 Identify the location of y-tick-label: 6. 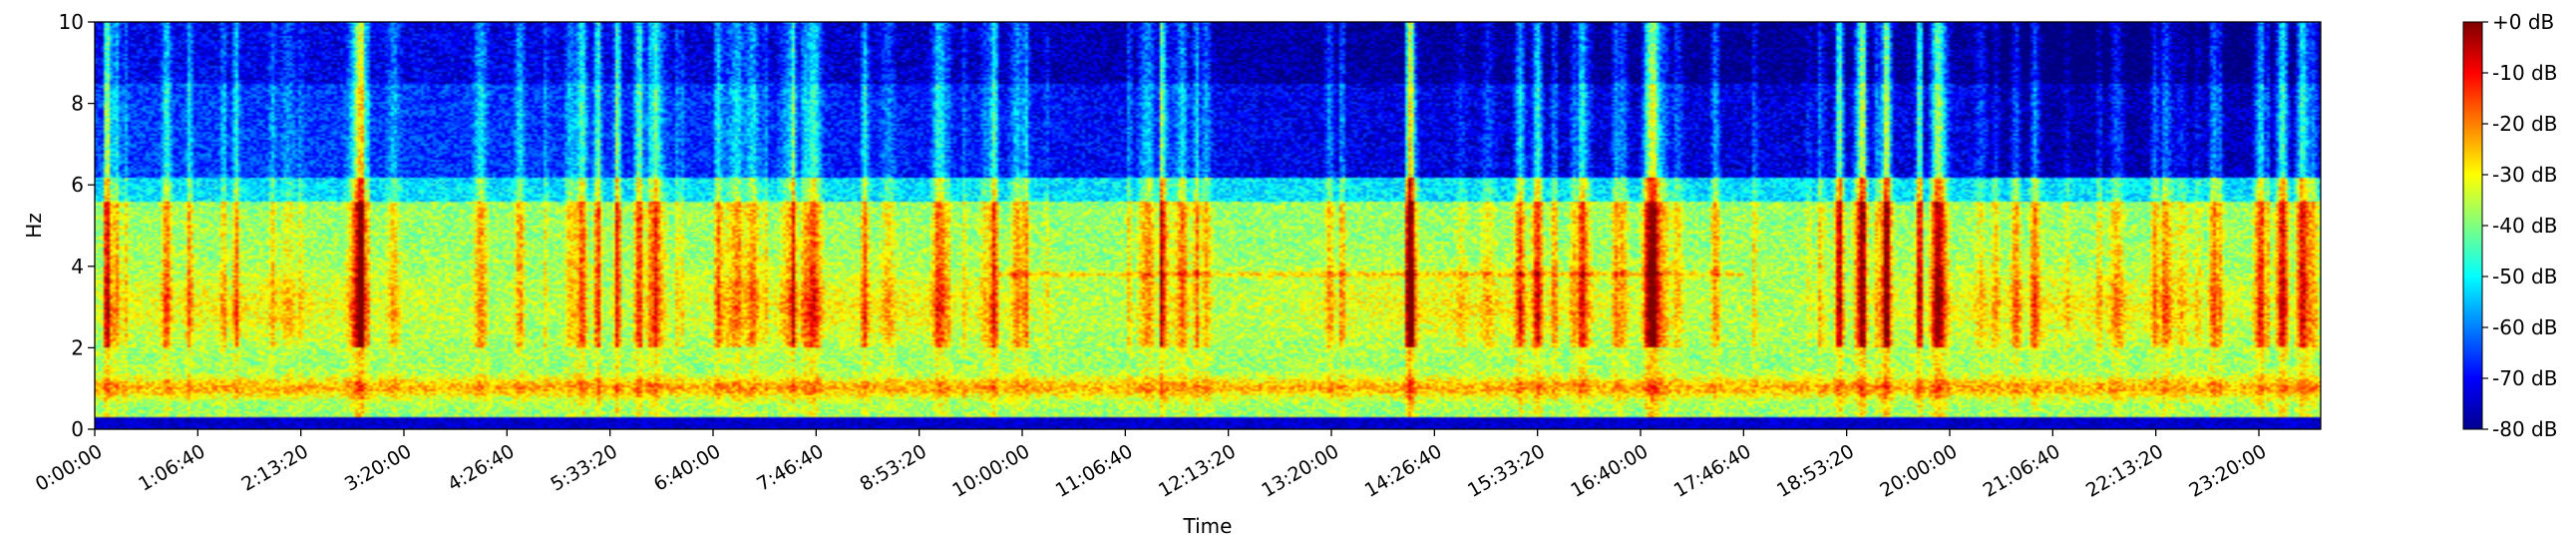
(78, 185).